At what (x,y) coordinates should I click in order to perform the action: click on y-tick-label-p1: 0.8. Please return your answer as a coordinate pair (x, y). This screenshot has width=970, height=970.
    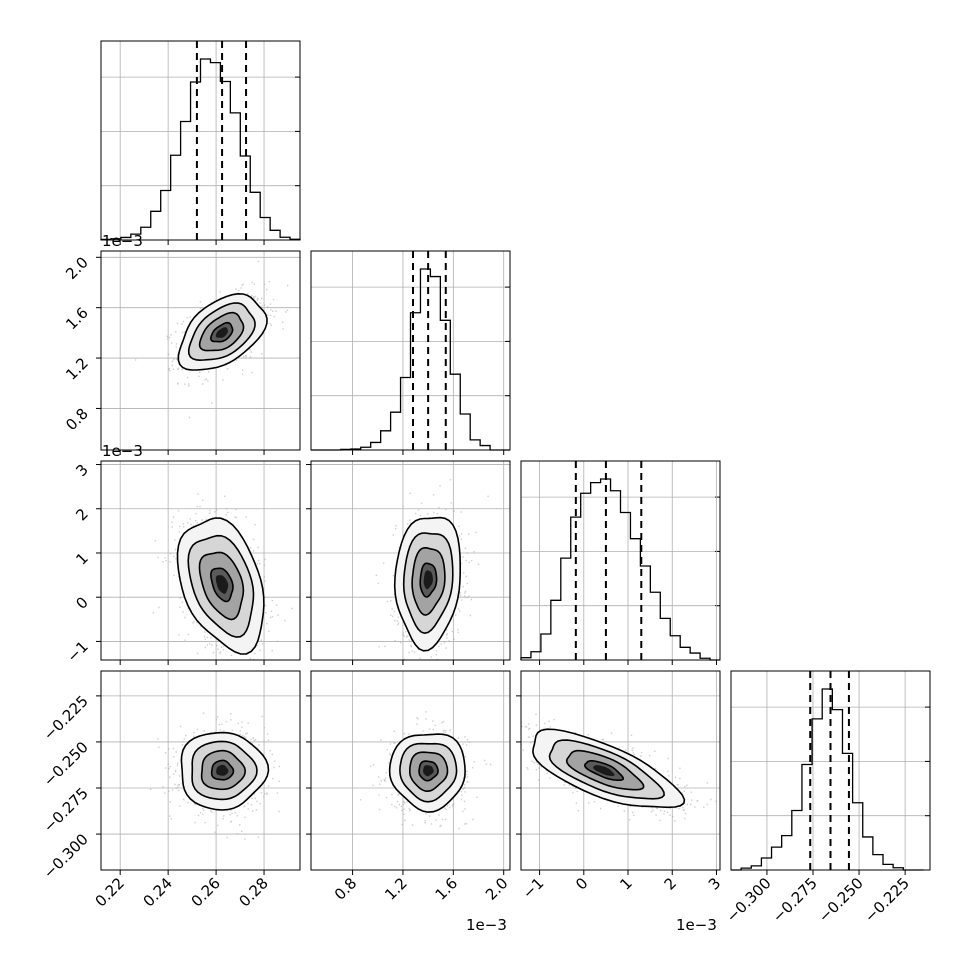
    Looking at the image, I should click on (77, 420).